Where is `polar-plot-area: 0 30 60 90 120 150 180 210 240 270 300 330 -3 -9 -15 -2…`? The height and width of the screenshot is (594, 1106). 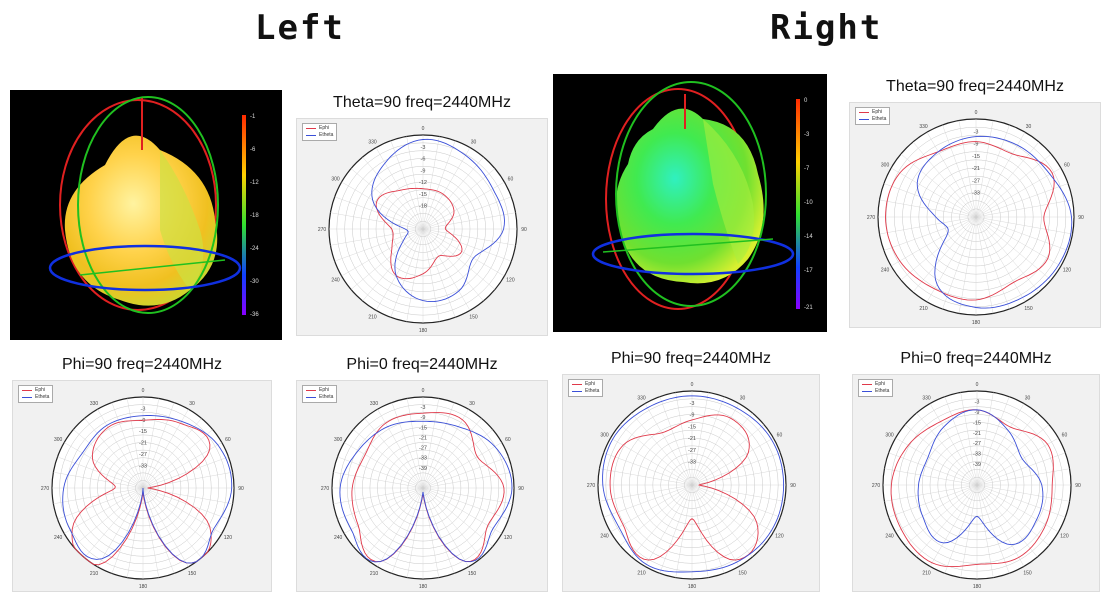
polar-plot-area: 0 30 60 90 120 150 180 210 240 270 300 330 -3 -9 -15 -2… is located at coordinates (691, 483).